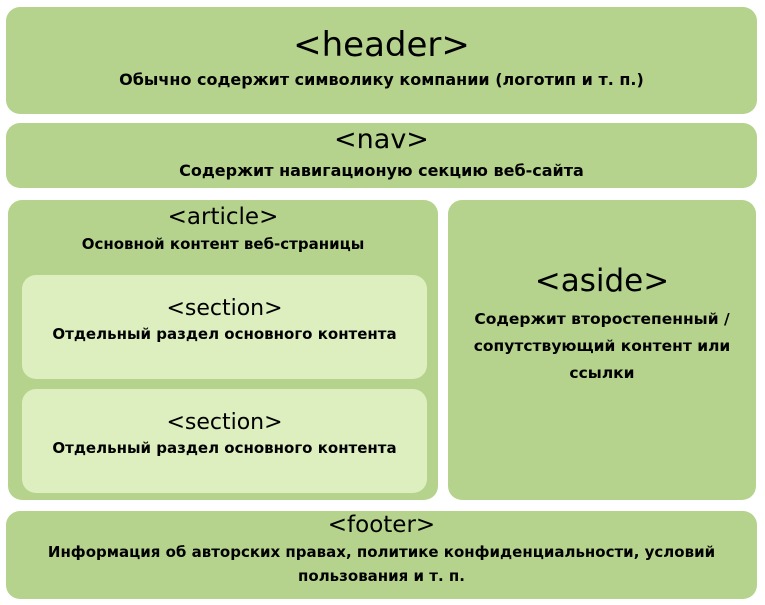 The width and height of the screenshot is (765, 605). I want to click on footer-tag: <footer>, so click(381, 525).